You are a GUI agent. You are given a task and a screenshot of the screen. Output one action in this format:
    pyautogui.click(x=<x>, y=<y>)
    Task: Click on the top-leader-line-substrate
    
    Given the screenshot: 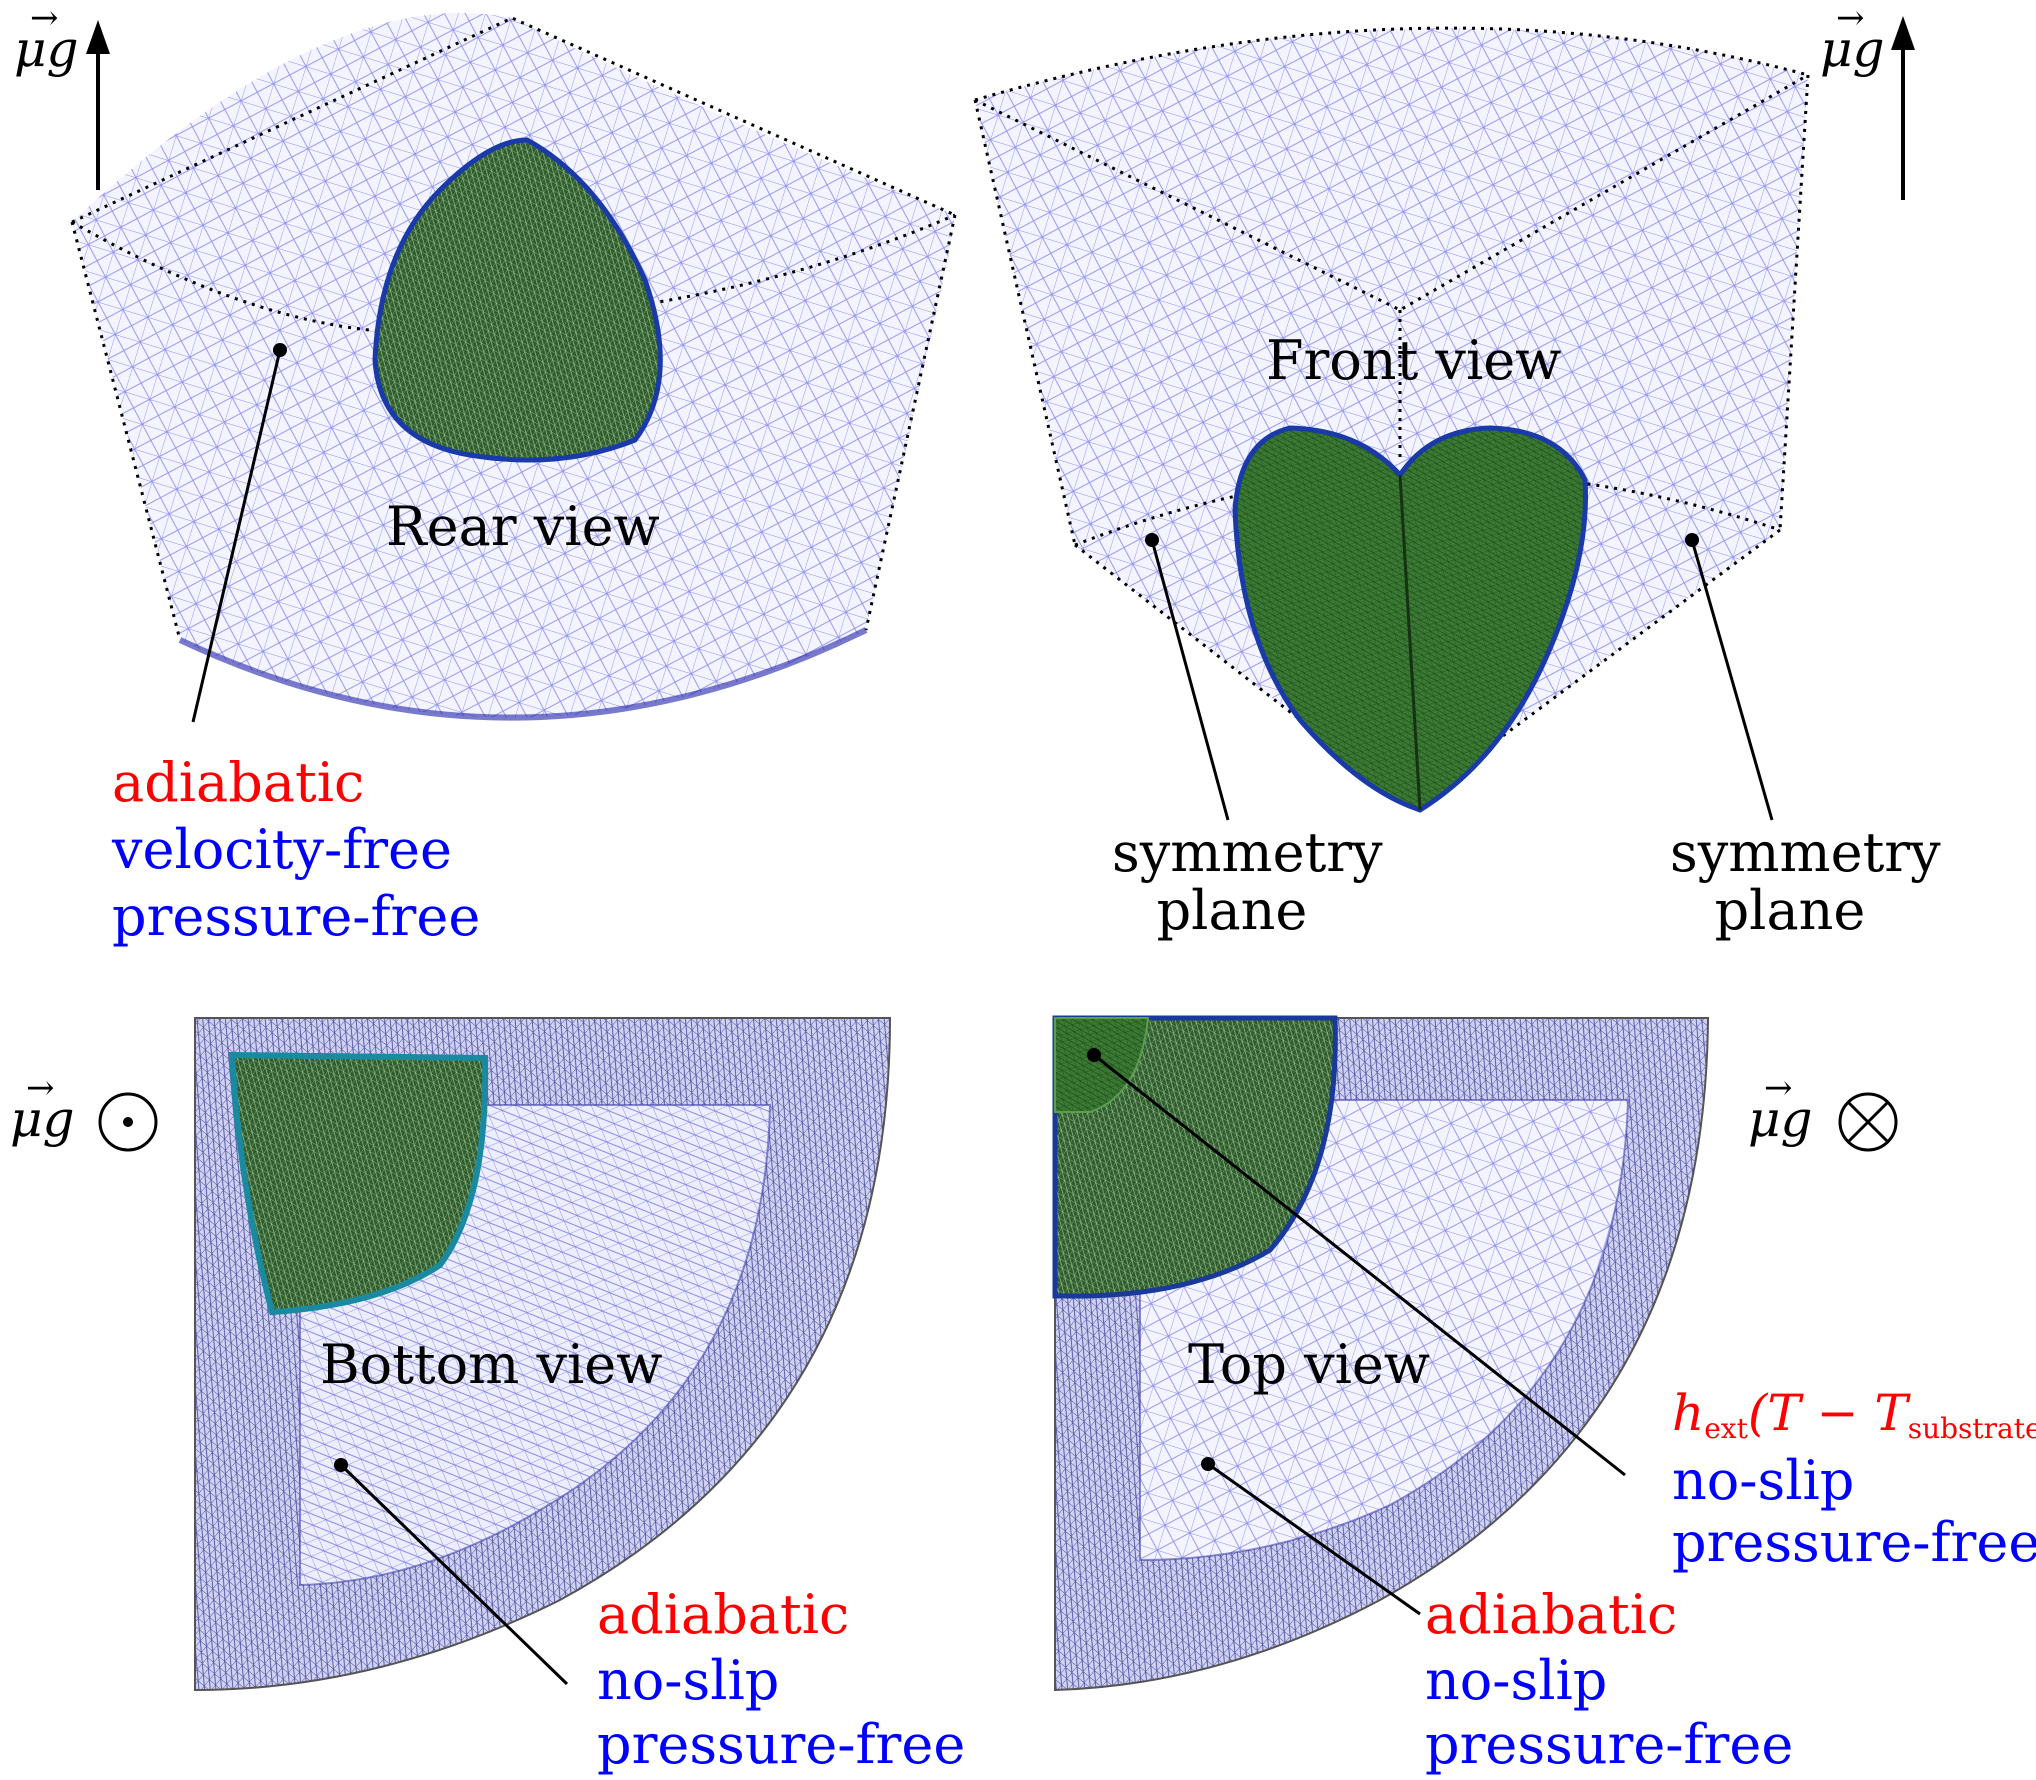 What is the action you would take?
    pyautogui.click(x=1356, y=1262)
    